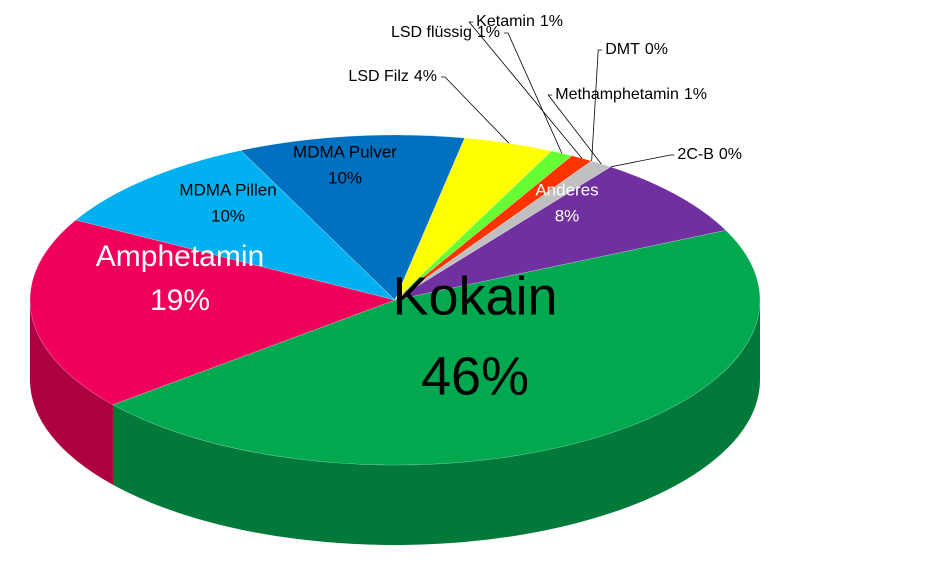 This screenshot has height=584, width=930. What do you see at coordinates (378, 76) in the screenshot?
I see `data-label-name: LSD Filz` at bounding box center [378, 76].